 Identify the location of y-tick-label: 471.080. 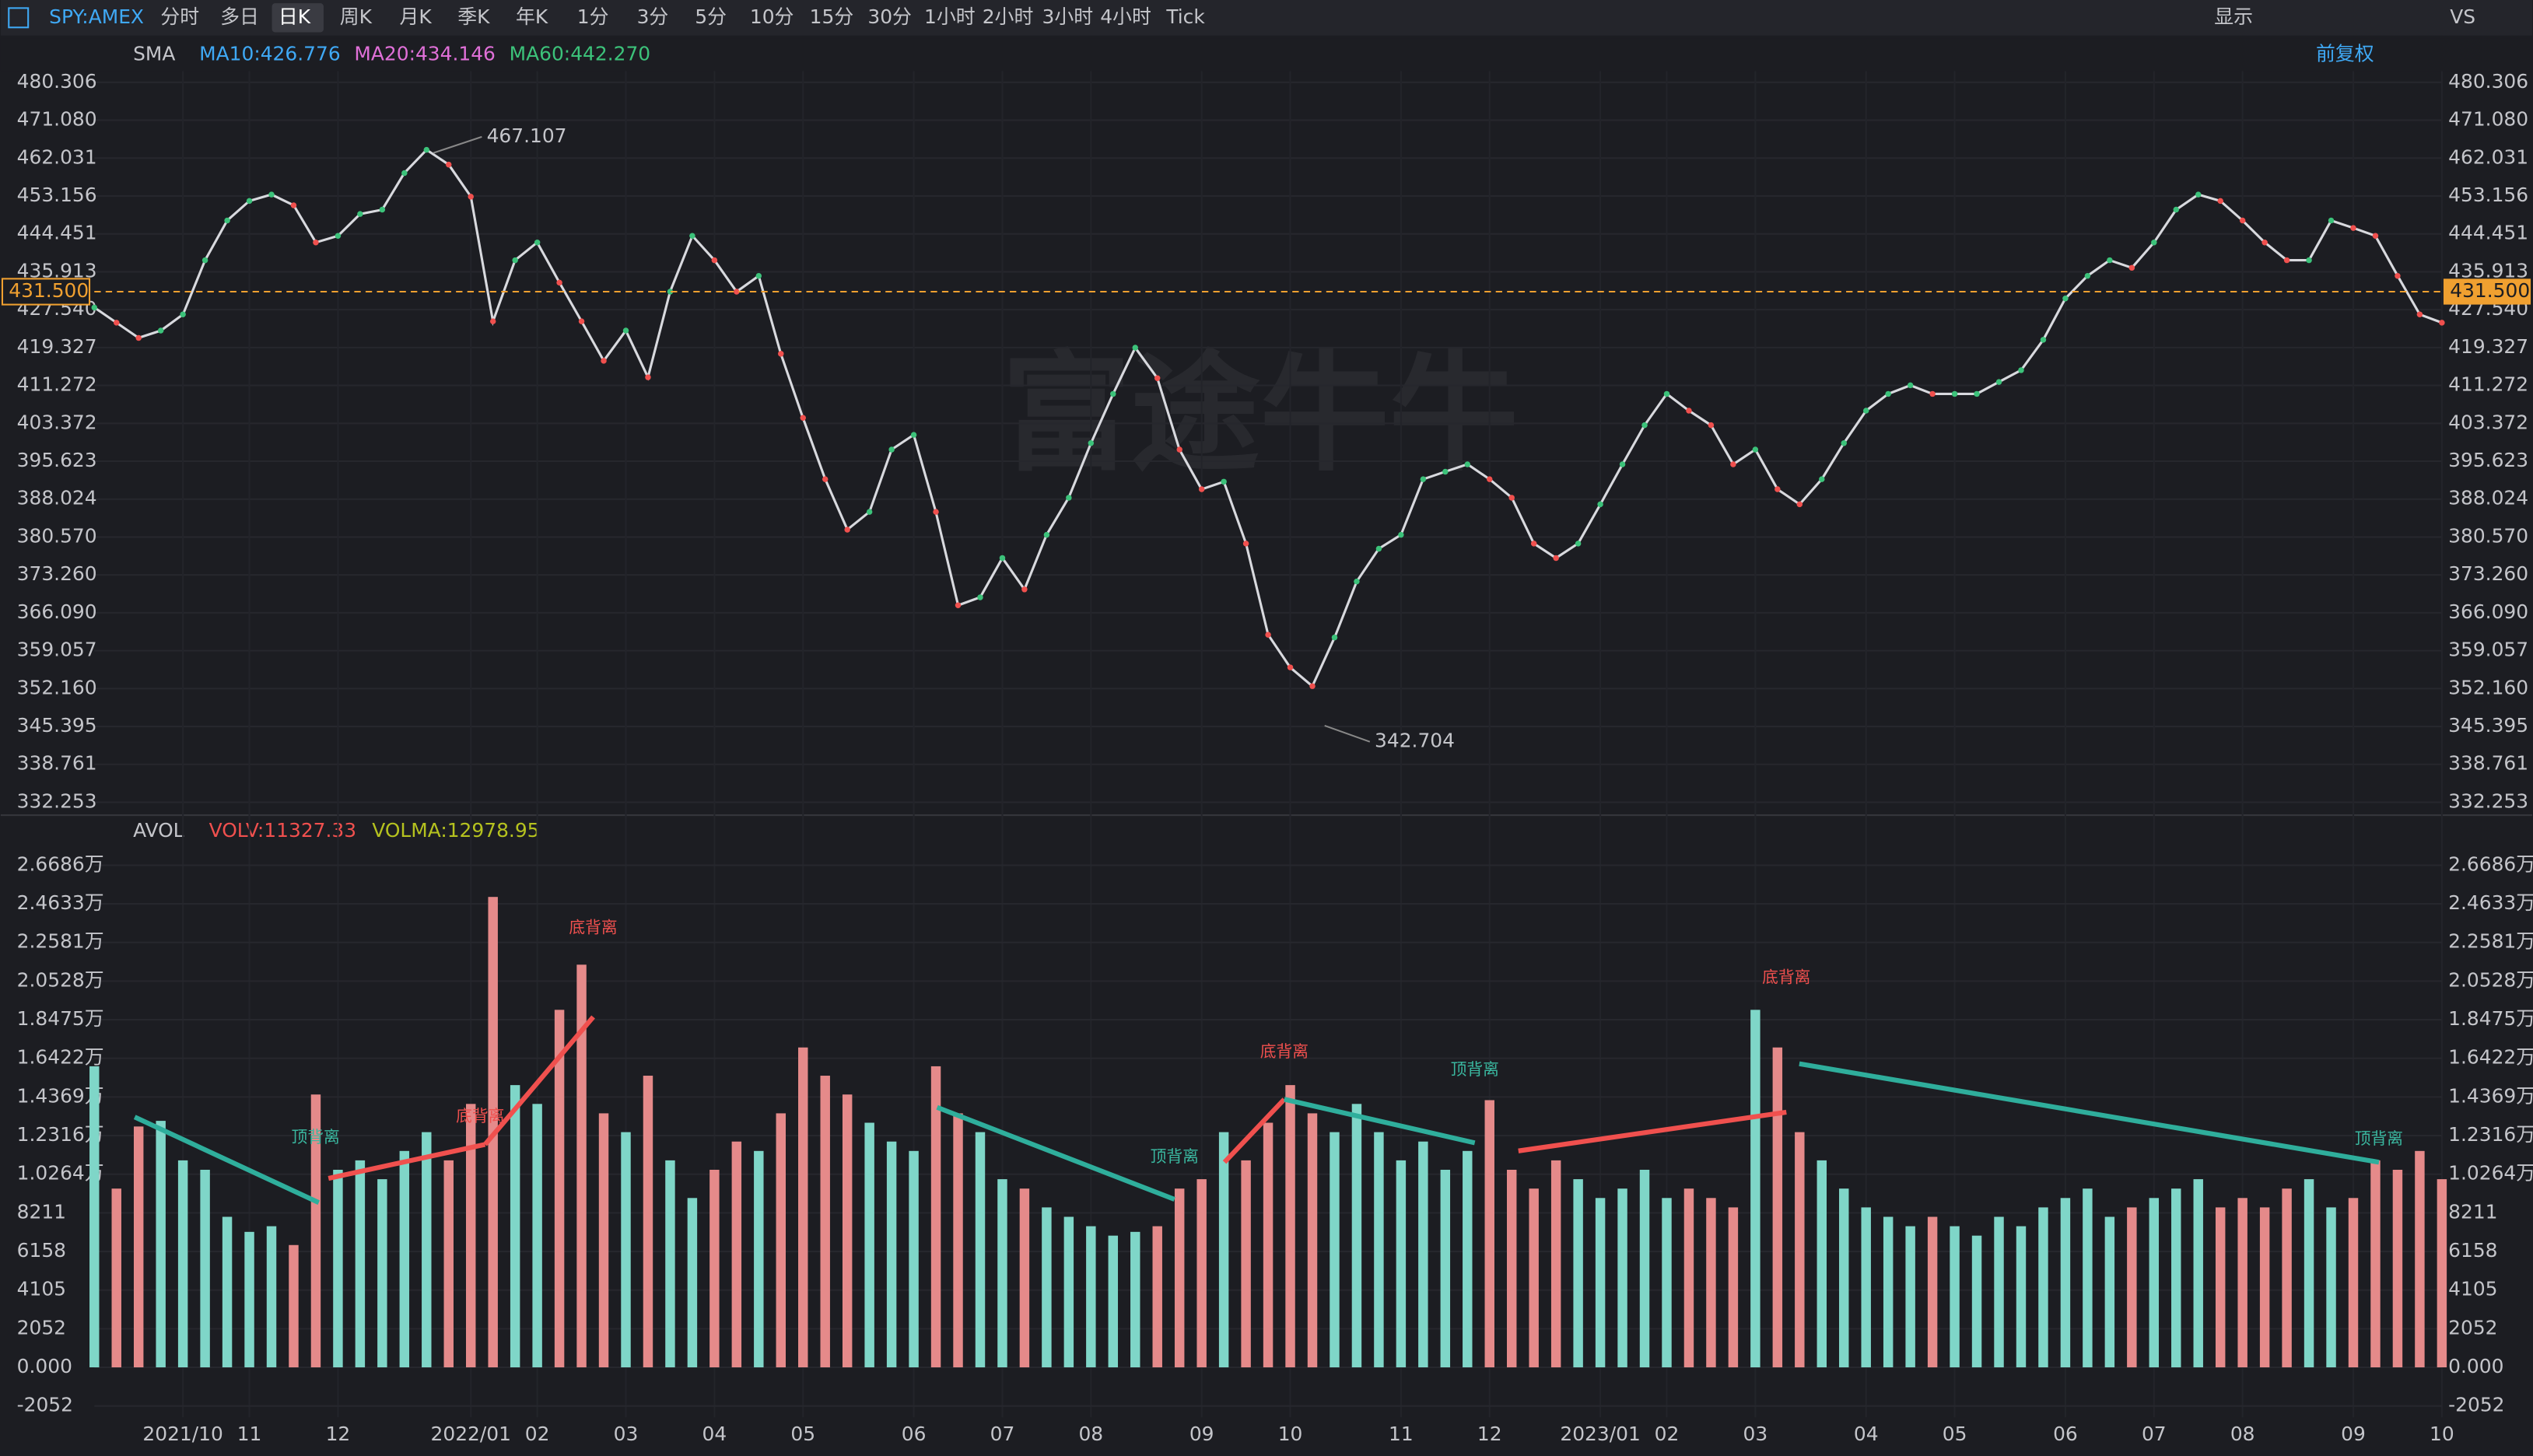
(57, 120).